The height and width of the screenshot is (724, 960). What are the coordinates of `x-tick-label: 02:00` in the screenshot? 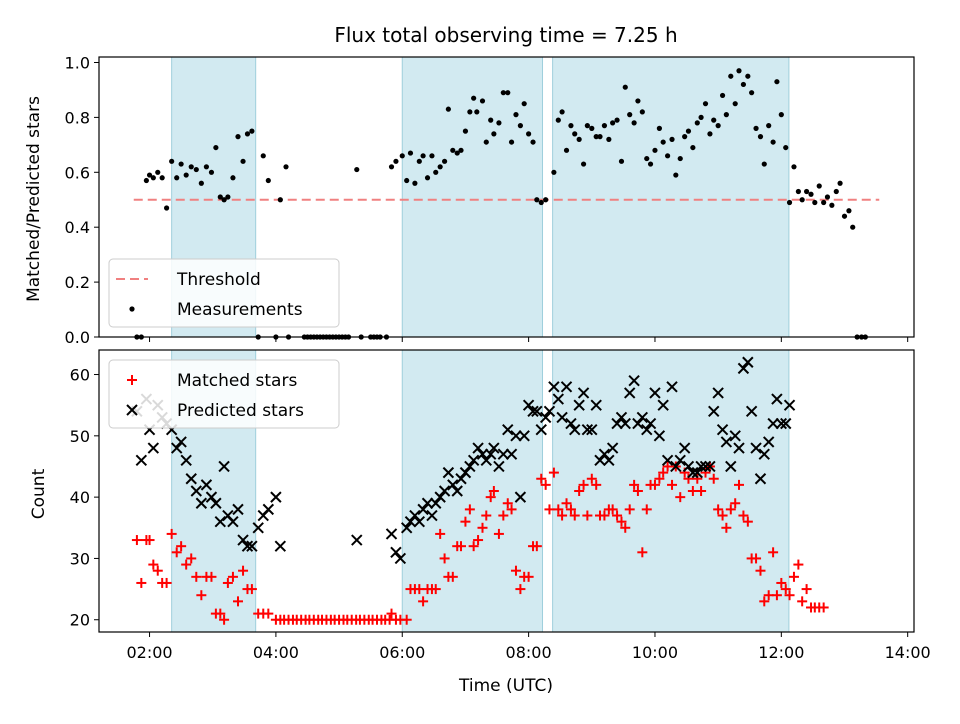 It's located at (149, 652).